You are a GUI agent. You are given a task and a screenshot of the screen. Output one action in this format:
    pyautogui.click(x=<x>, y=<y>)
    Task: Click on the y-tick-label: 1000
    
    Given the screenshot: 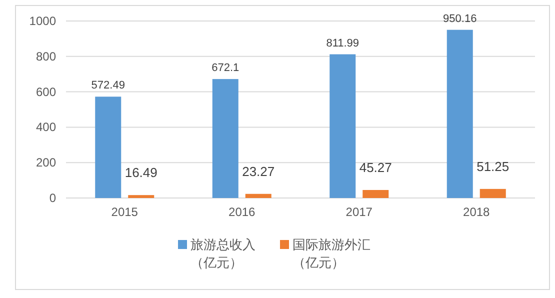 What is the action you would take?
    pyautogui.click(x=42, y=21)
    